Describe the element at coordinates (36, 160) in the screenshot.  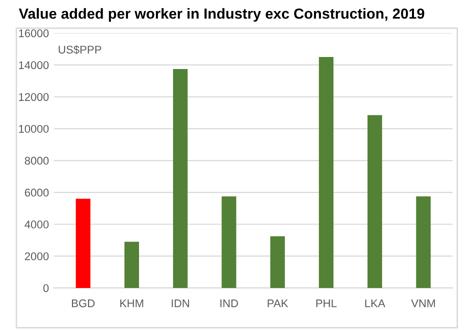
I see `y-tick-label: 8000` at that location.